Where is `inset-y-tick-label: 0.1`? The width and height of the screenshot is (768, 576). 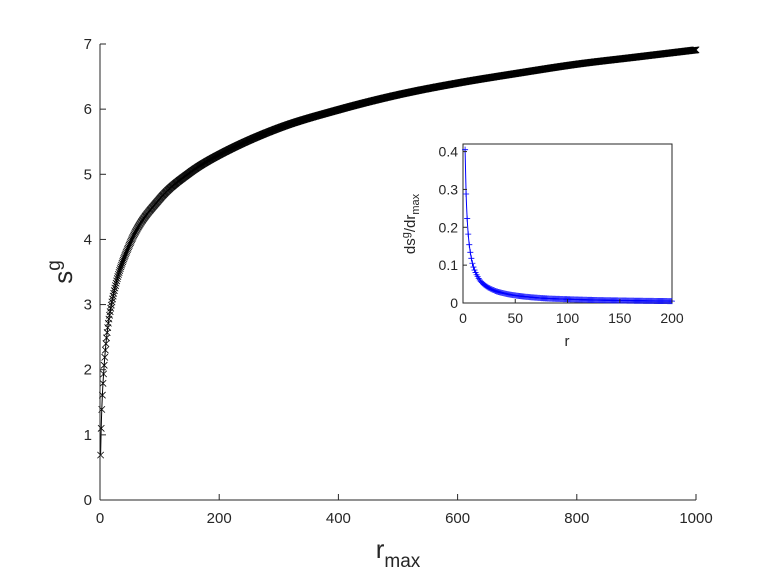
inset-y-tick-label: 0.1 is located at coordinates (449, 265).